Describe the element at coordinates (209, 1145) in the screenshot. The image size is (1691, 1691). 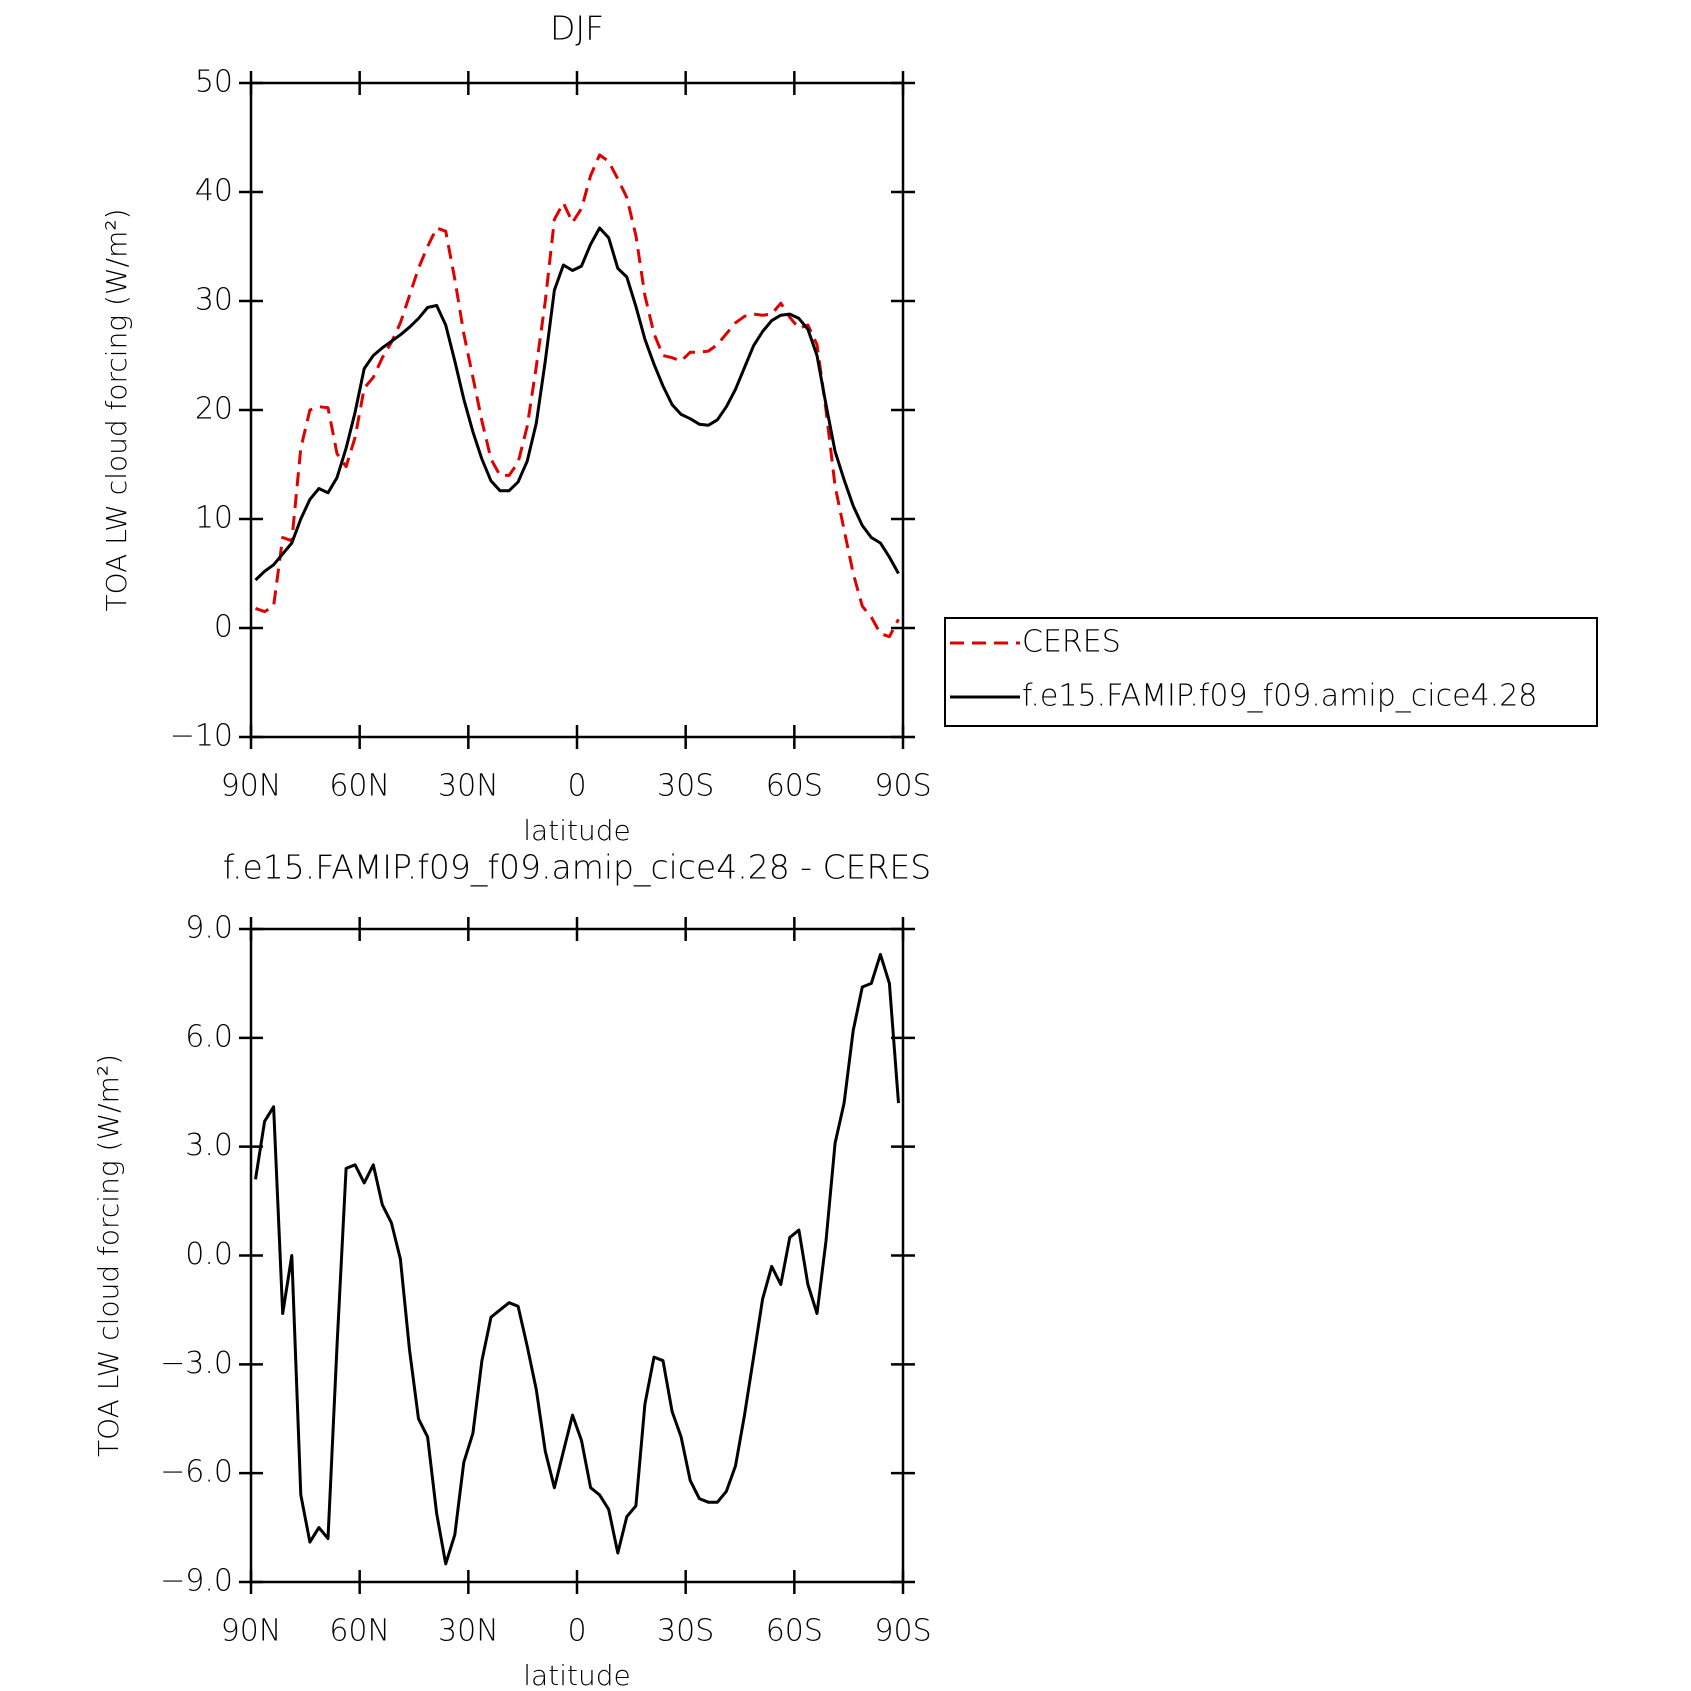
I see `y-tick-label: 3.0` at that location.